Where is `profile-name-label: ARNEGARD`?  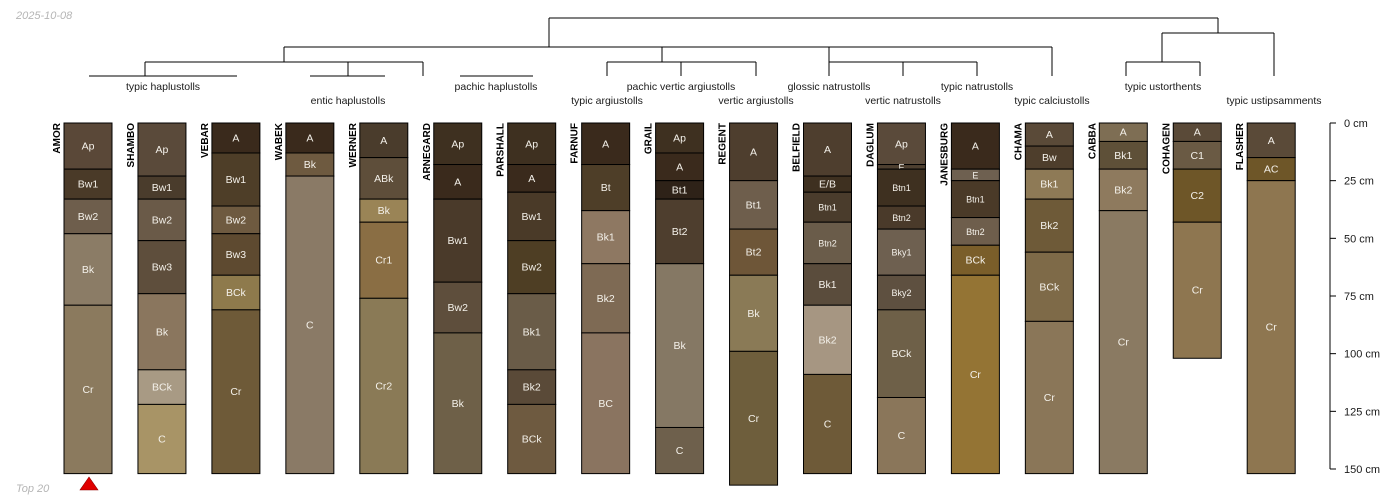 profile-name-label: ARNEGARD is located at coordinates (427, 152).